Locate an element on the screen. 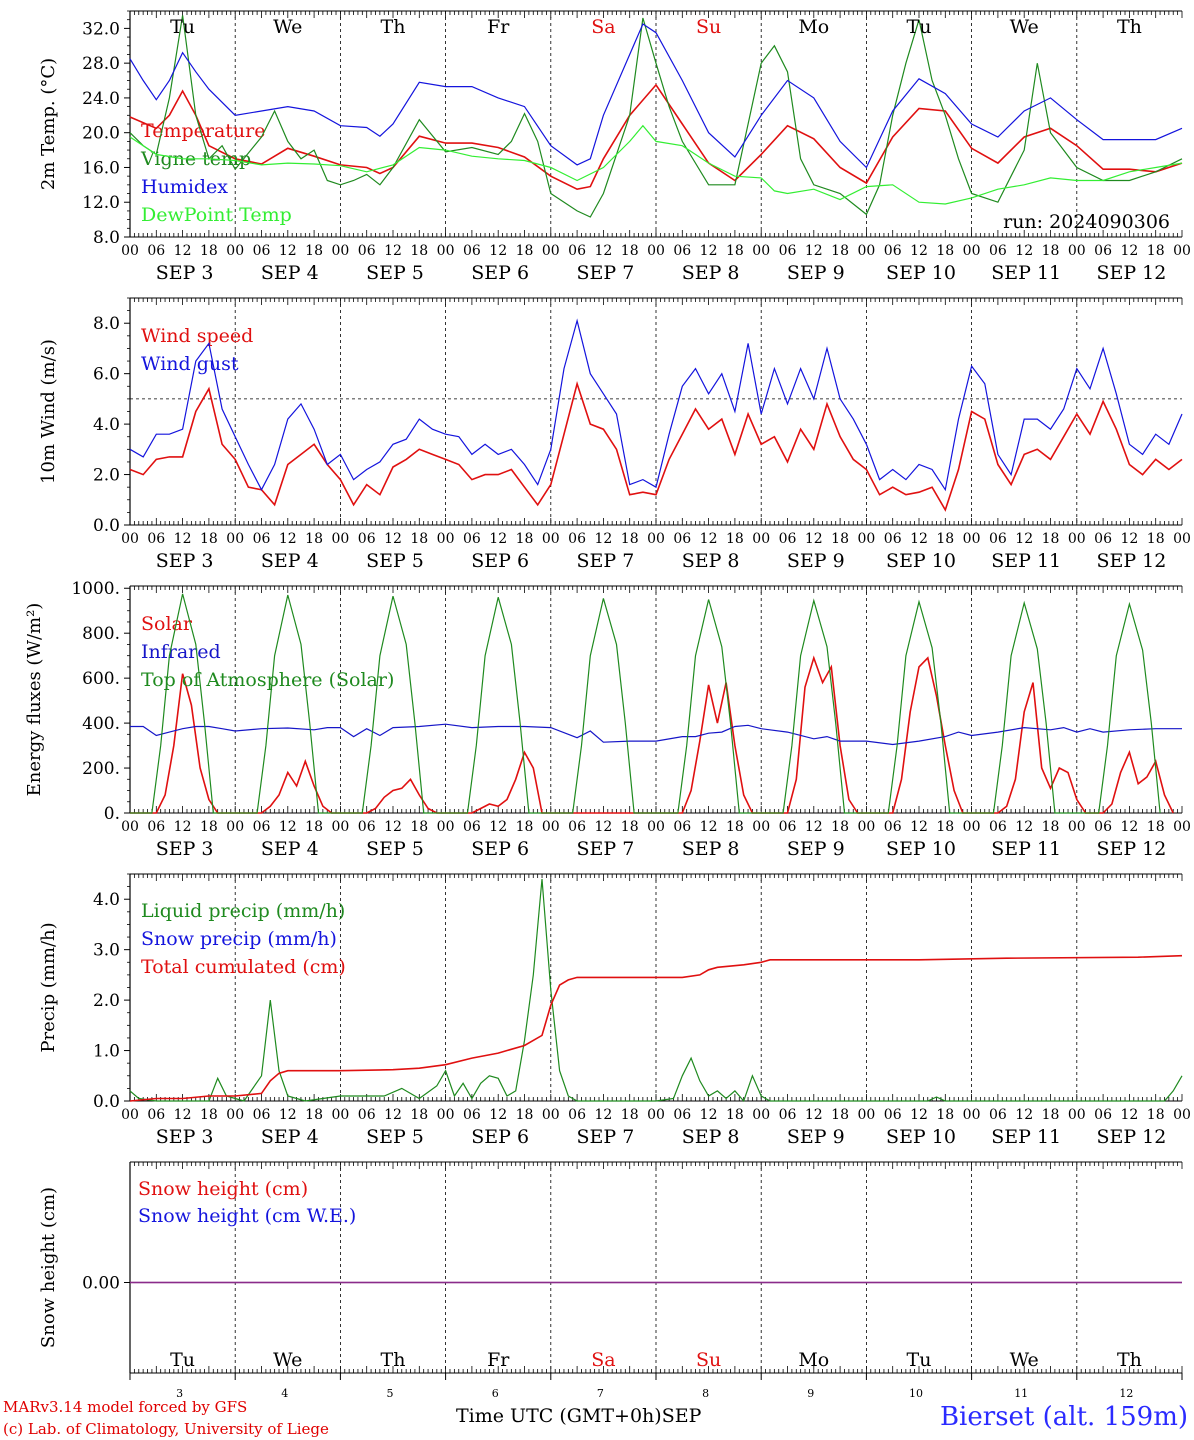 This screenshot has width=1194, height=1440. series-line-wind-speed is located at coordinates (656, 446).